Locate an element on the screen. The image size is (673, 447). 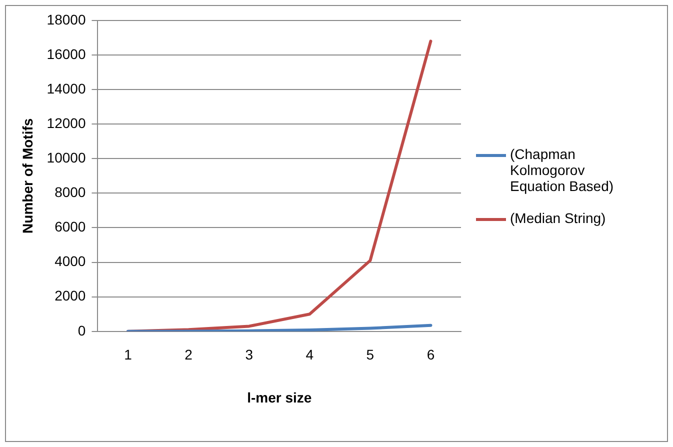
x-tick-label: 2 is located at coordinates (188, 354).